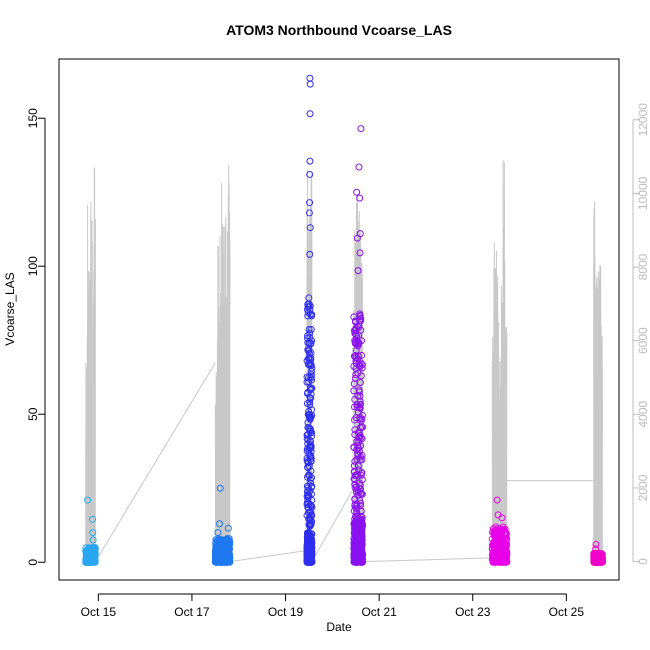 Image resolution: width=650 pixels, height=650 pixels. What do you see at coordinates (379, 612) in the screenshot?
I see `x-tick-label: Oct 21` at bounding box center [379, 612].